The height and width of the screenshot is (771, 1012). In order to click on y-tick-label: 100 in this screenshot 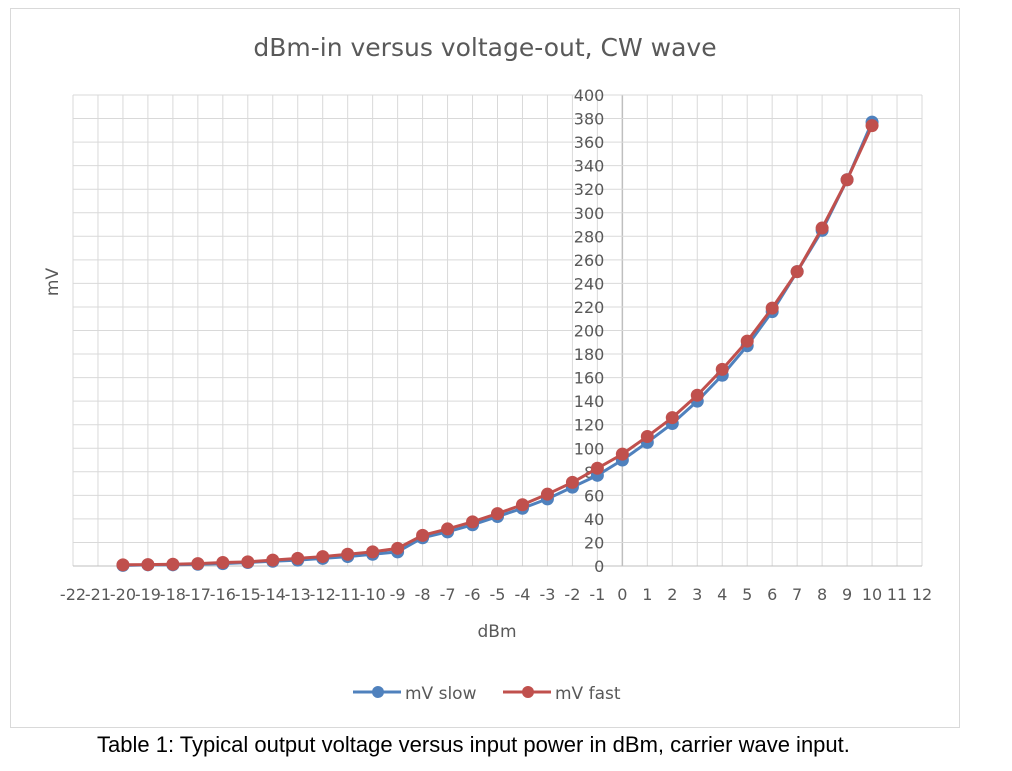, I will do `click(589, 448)`.